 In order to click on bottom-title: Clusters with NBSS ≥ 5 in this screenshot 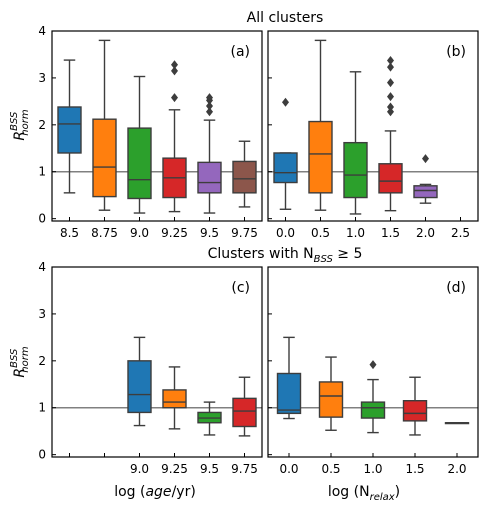, I will do `click(285, 255)`.